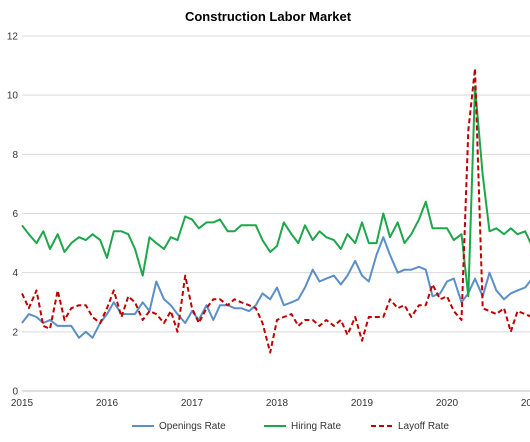  I want to click on y-tick-label: 6, so click(15, 214).